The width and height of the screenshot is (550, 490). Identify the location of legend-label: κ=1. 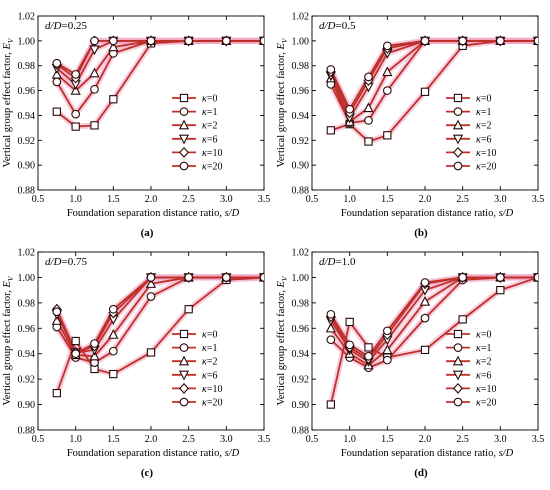
(209, 348).